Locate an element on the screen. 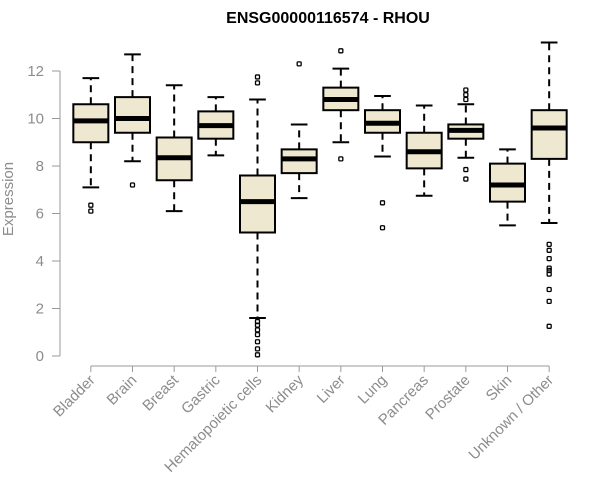 The width and height of the screenshot is (600, 500). y-tick-label: 12 is located at coordinates (35, 71).